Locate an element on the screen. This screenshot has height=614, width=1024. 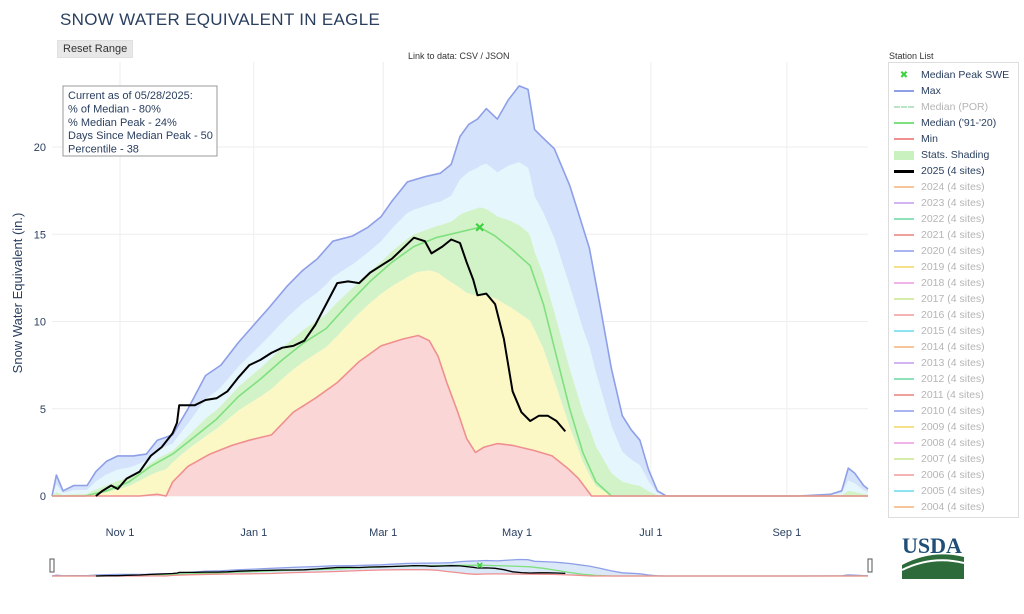
annotation-box is located at coordinates (140, 121).